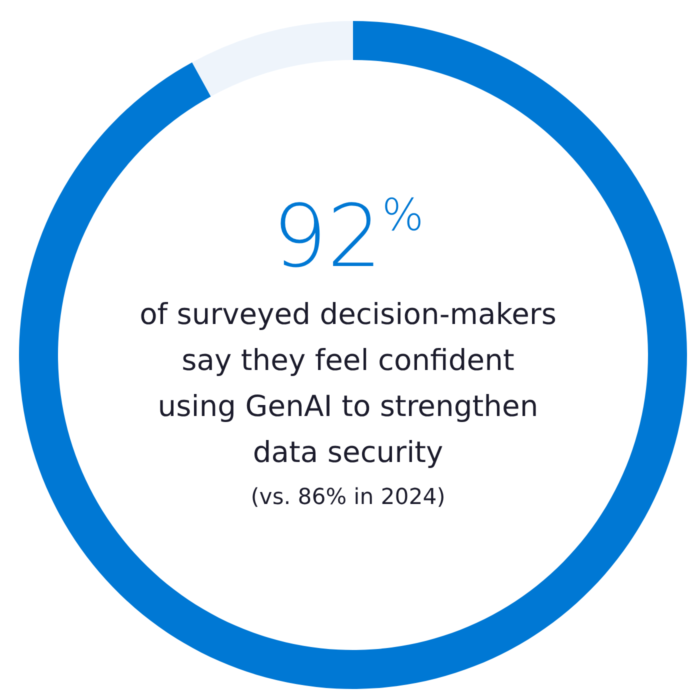  Describe the element at coordinates (348, 497) in the screenshot. I see `text: (vs. 86% in 2024)` at that location.